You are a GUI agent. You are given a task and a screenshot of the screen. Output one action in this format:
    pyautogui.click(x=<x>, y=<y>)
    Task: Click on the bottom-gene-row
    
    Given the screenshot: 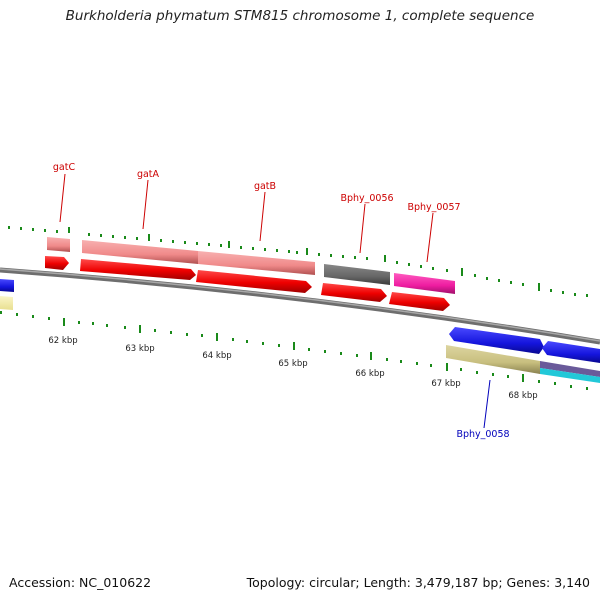 What is the action you would take?
    pyautogui.click(x=523, y=355)
    